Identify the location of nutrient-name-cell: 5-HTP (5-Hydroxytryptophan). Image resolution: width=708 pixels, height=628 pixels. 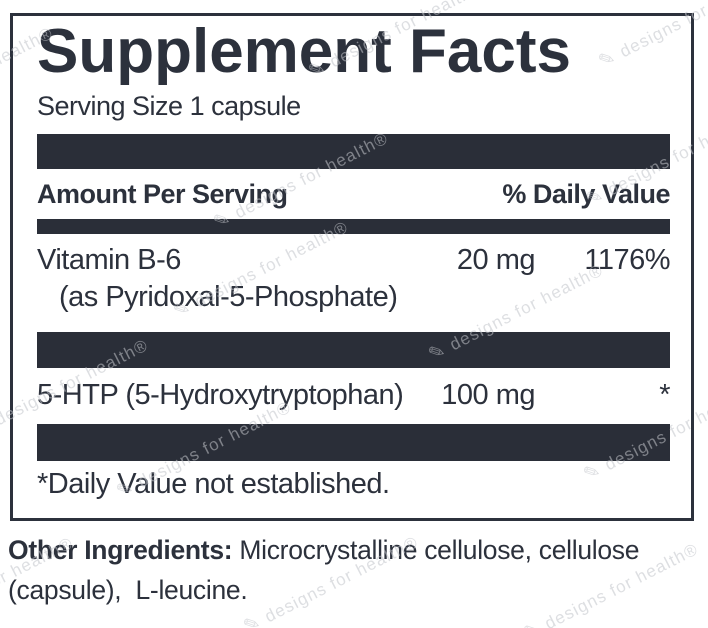
(236, 395).